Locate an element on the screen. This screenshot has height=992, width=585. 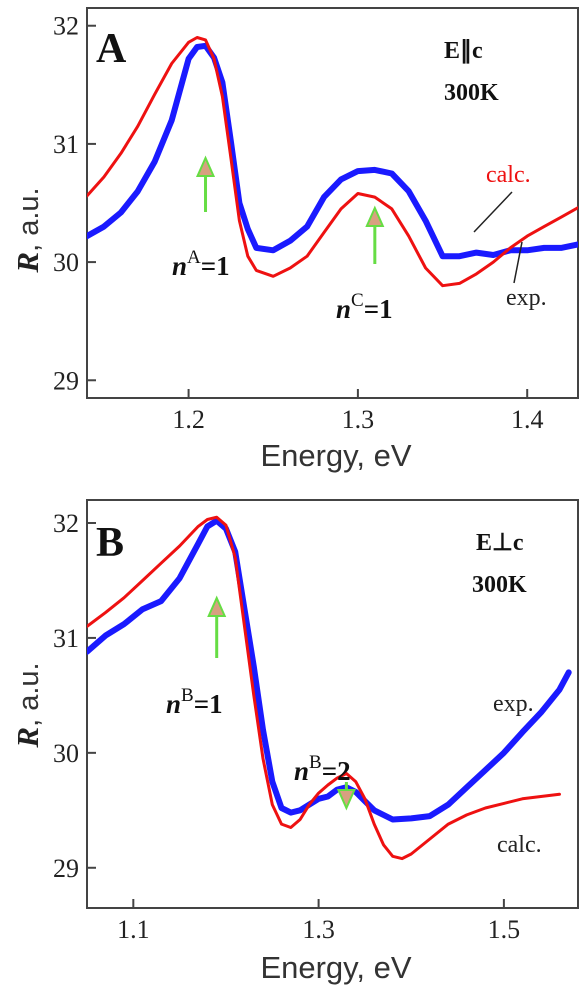
x-tick-label: 1.2 is located at coordinates (188, 419).